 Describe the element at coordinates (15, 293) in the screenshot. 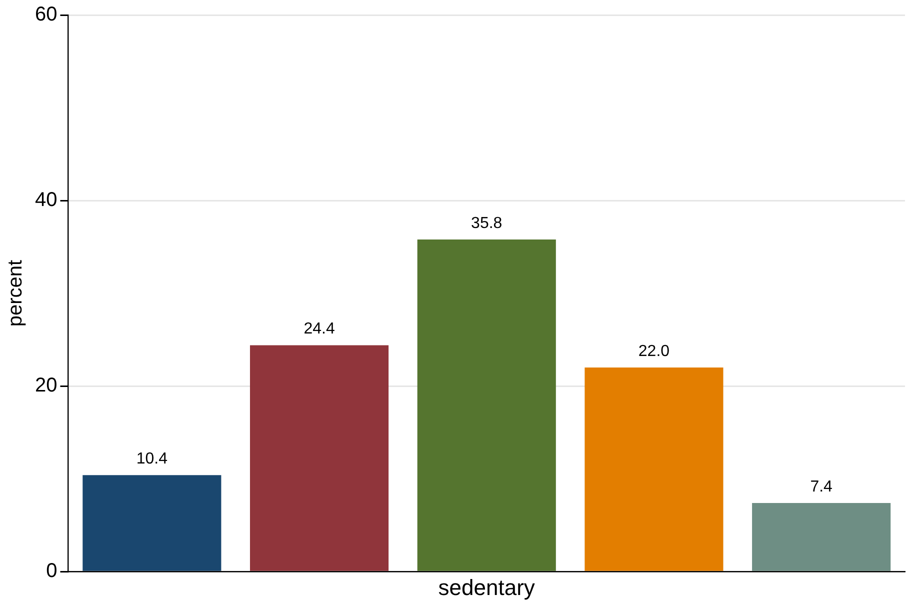

I see `y-axis-title: percent` at that location.